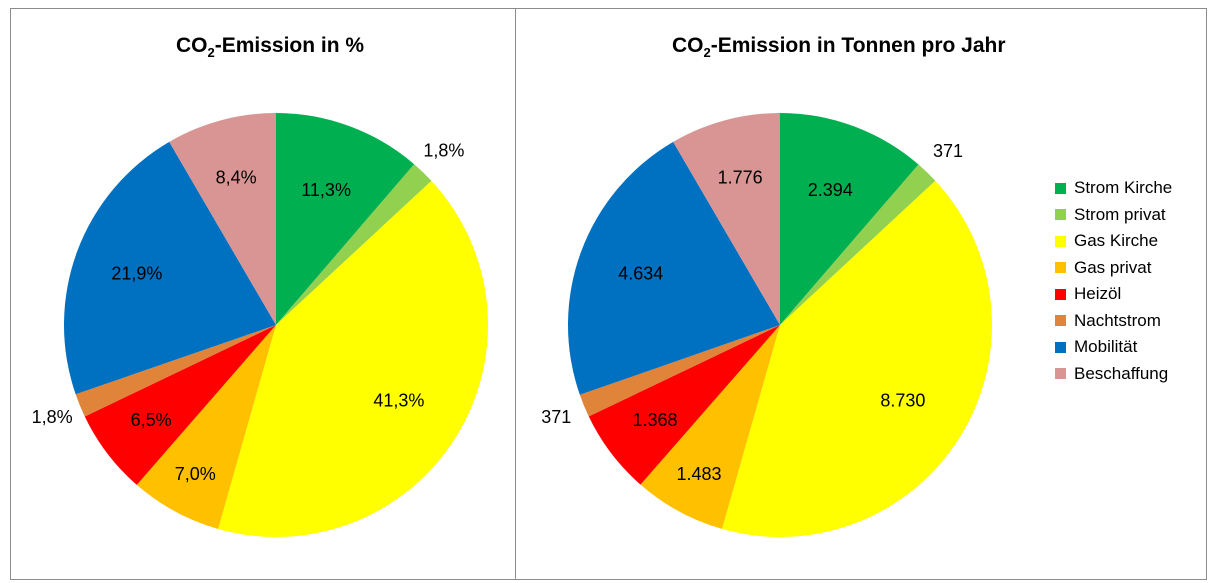 The width and height of the screenshot is (1214, 583). I want to click on data-label-strom-privat: 371, so click(948, 151).